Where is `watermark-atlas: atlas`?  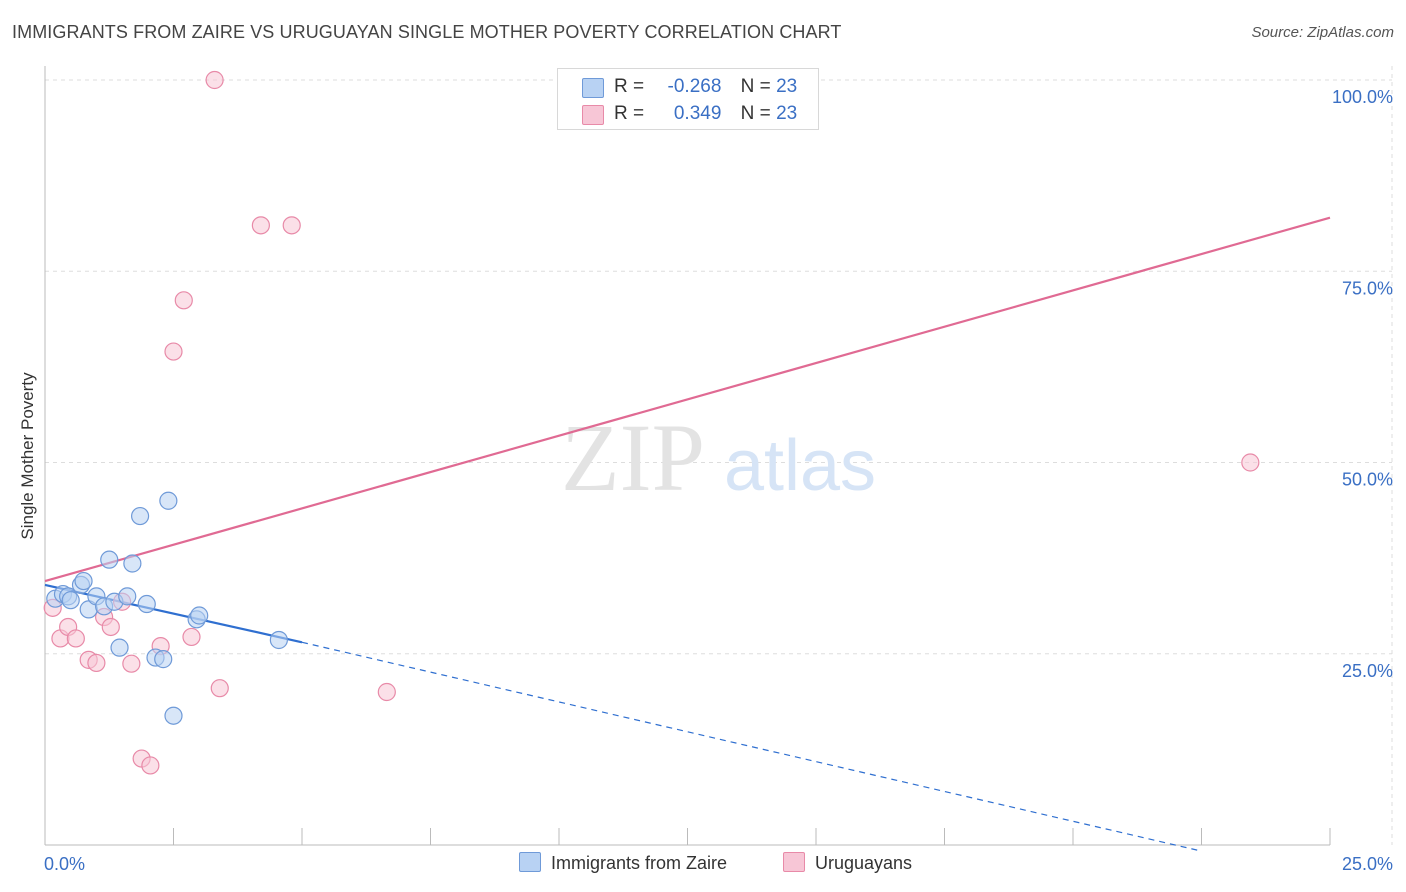
watermark-atlas: atlas is located at coordinates (800, 466).